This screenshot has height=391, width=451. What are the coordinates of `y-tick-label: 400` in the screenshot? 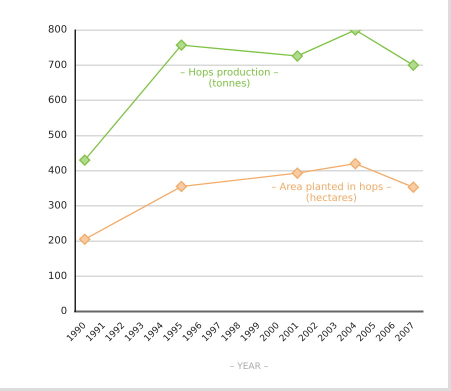 It's located at (58, 170).